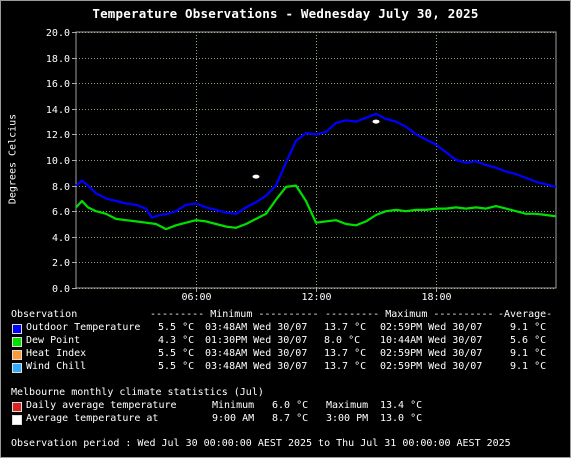 The height and width of the screenshot is (458, 571). Describe the element at coordinates (525, 314) in the screenshot. I see `legend-header-average: -Average-` at that location.